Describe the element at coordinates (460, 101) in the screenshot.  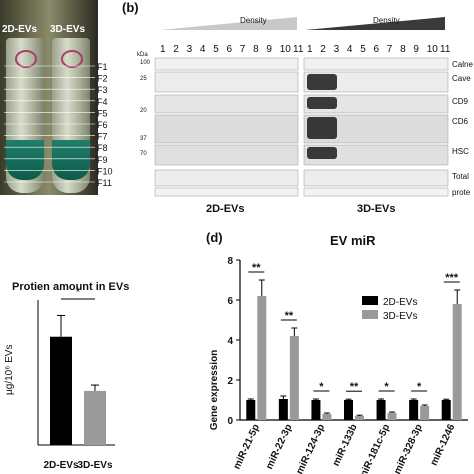
I see `blot-row-label: CD9` at that location.